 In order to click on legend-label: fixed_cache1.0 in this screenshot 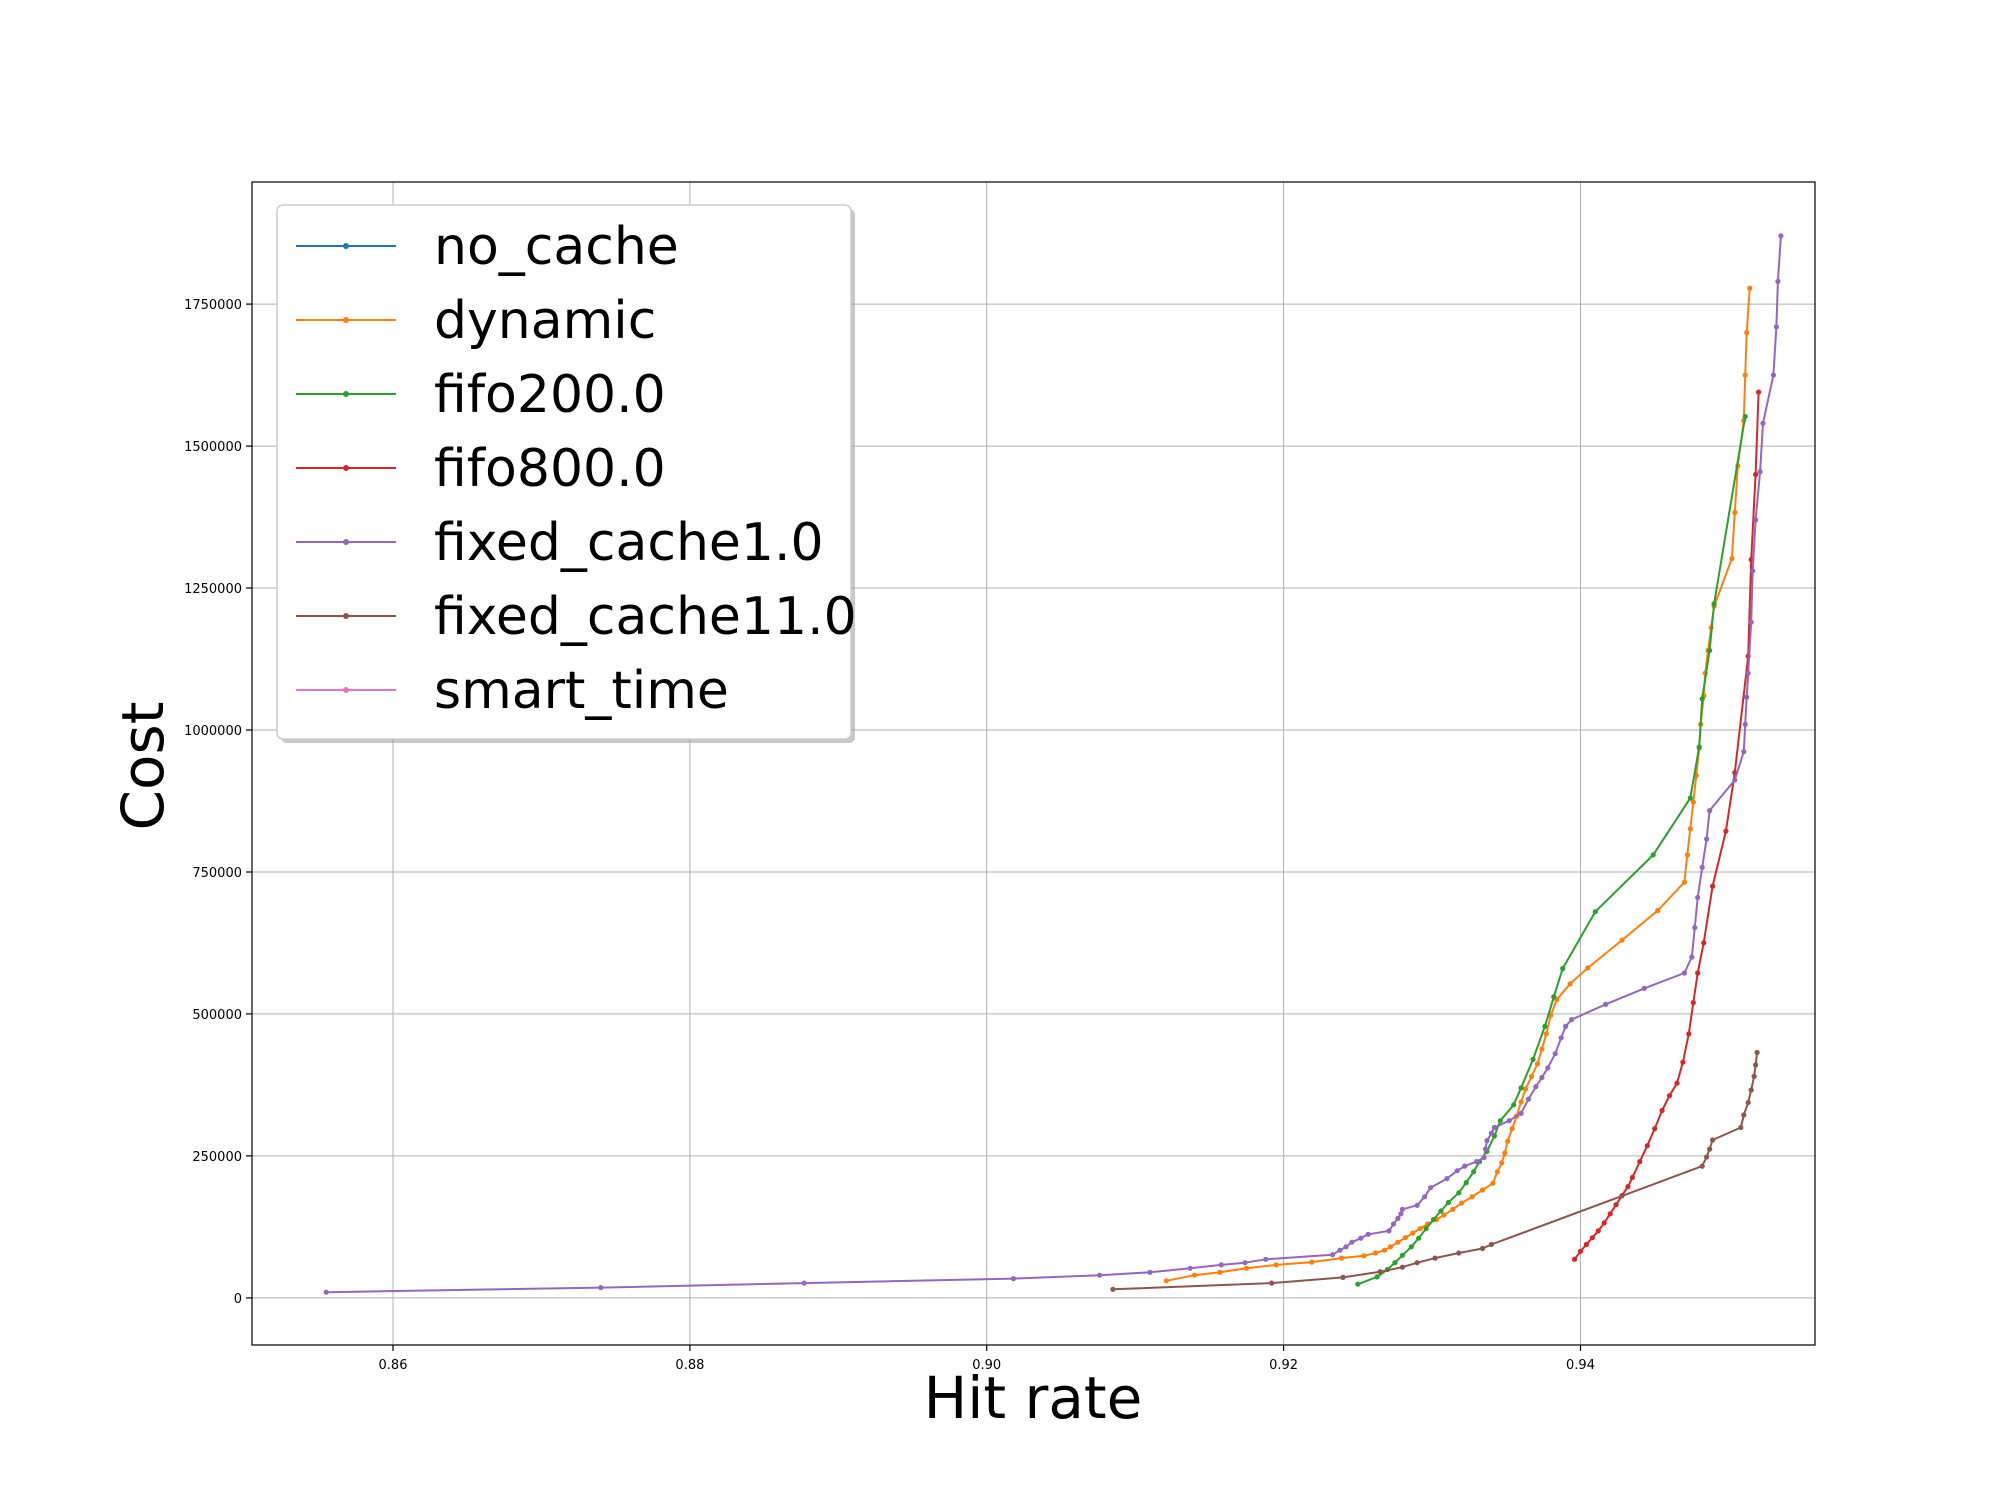, I will do `click(629, 543)`.